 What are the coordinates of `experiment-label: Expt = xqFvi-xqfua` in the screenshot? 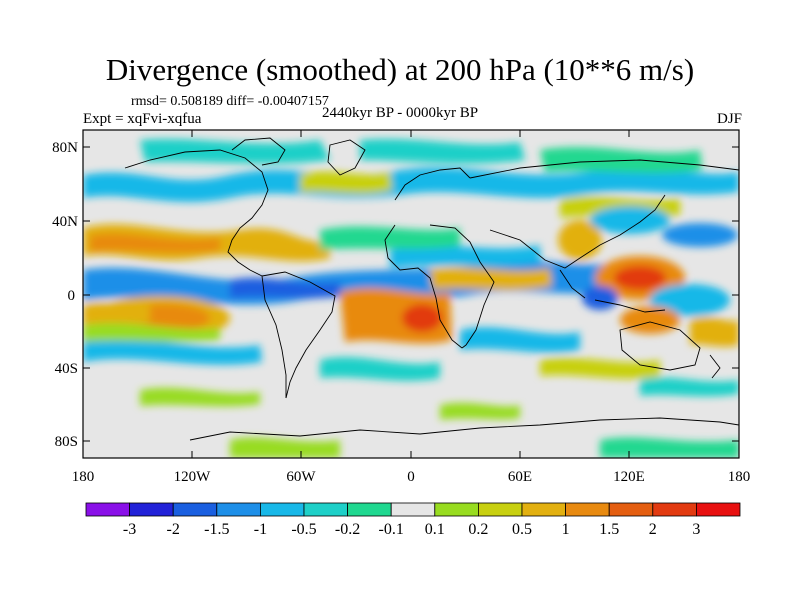 It's located at (142, 119).